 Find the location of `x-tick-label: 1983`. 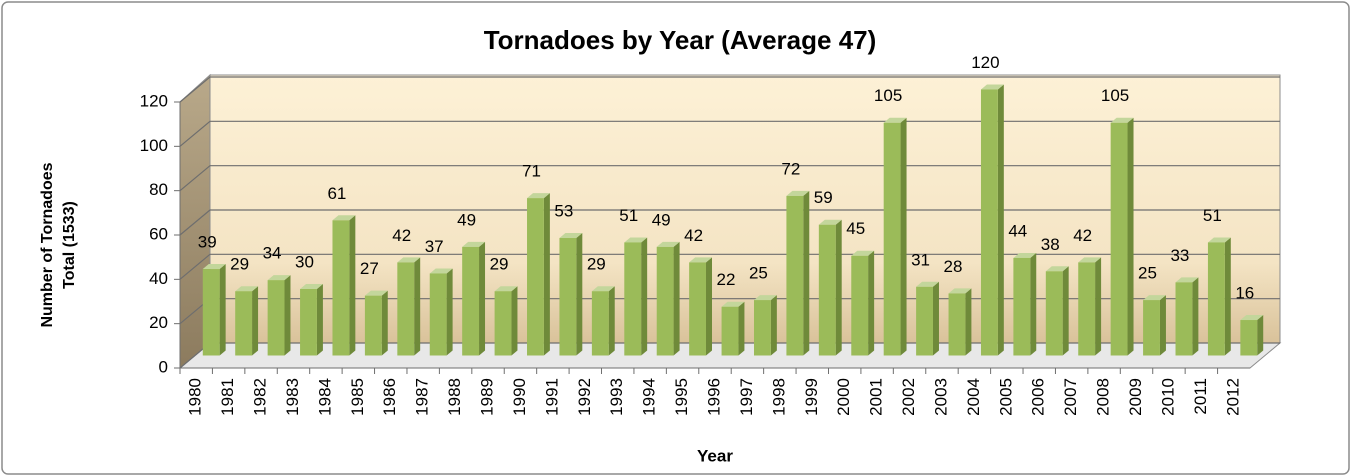

x-tick-label: 1983 is located at coordinates (292, 397).